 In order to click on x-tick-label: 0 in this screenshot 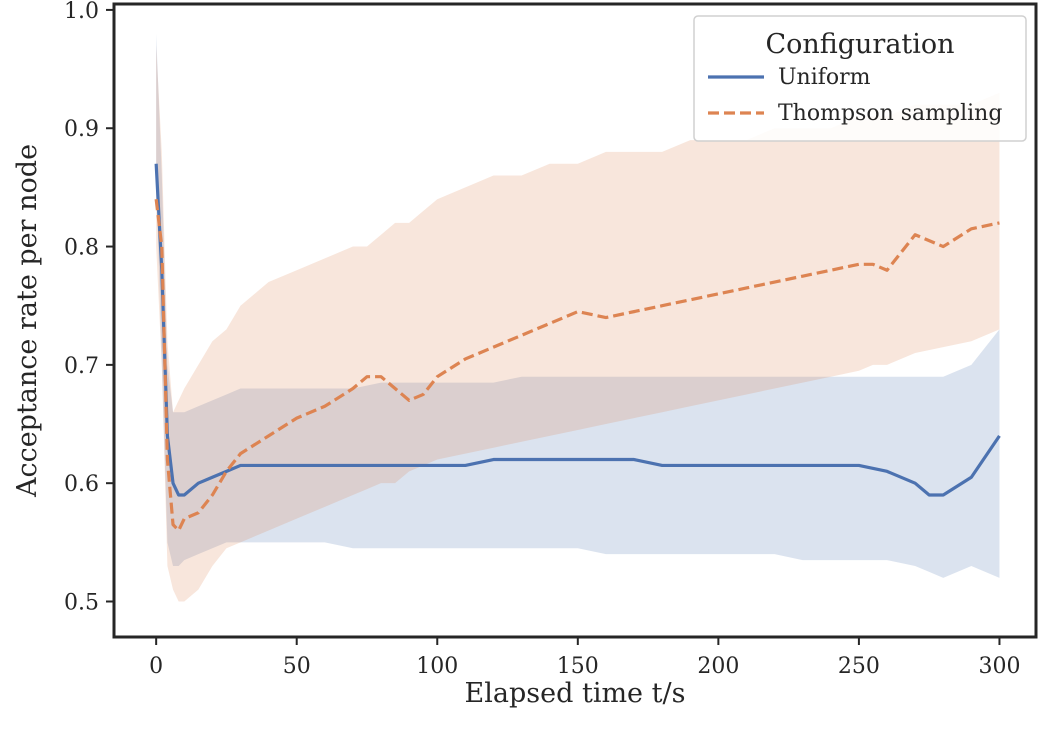, I will do `click(156, 666)`.